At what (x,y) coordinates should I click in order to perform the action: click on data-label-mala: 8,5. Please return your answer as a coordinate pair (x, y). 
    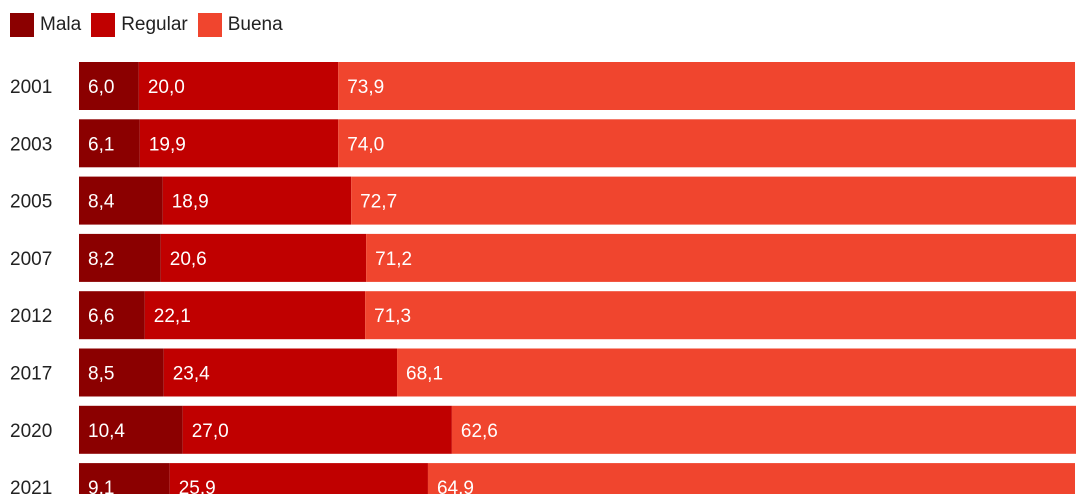
    Looking at the image, I should click on (101, 374).